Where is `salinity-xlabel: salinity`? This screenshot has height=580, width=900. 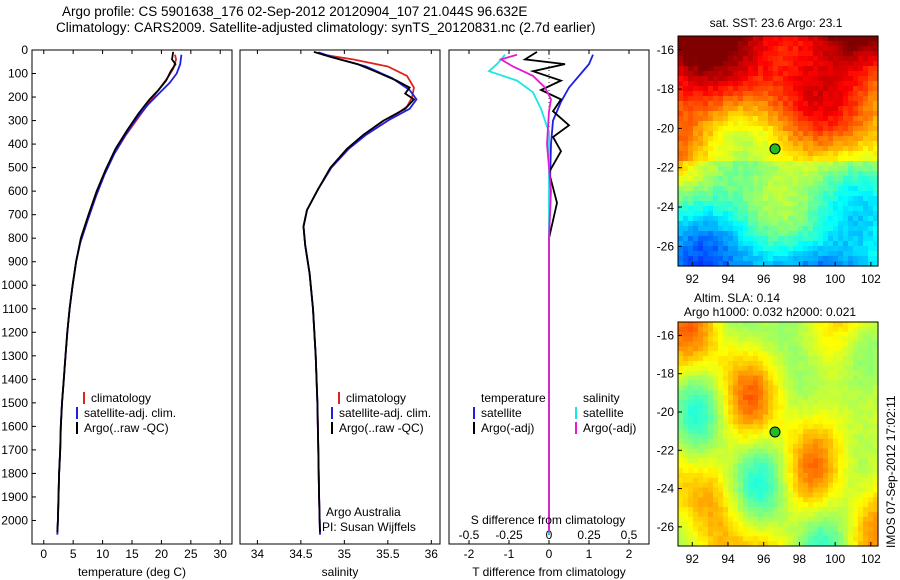
salinity-xlabel: salinity is located at coordinates (340, 572).